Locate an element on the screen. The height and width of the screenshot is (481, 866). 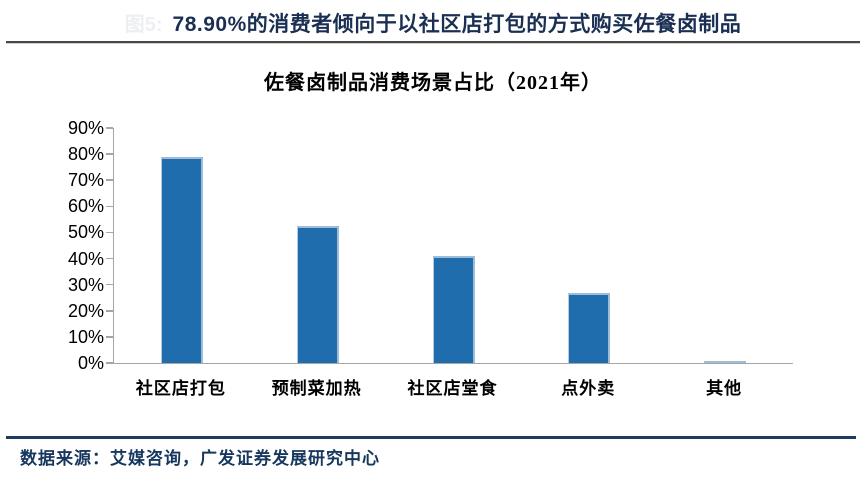
y-axis-tick-label: 60% is located at coordinates (85, 206).